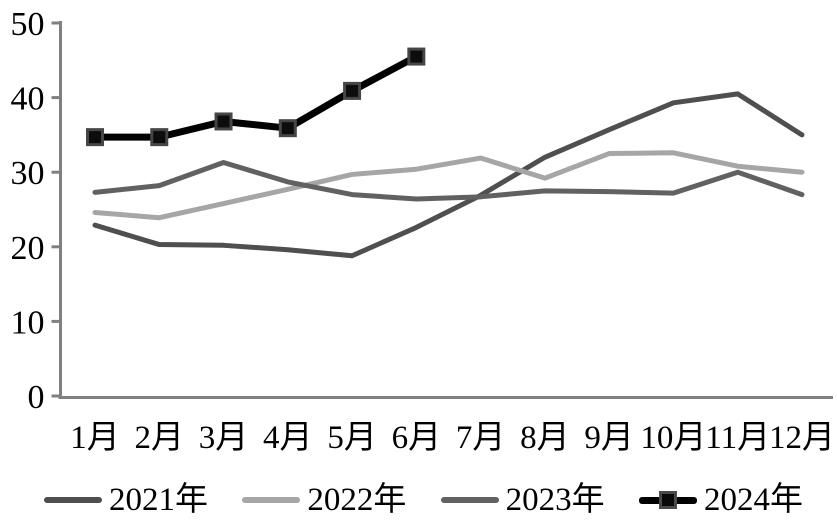 The image size is (837, 526). What do you see at coordinates (160, 438) in the screenshot?
I see `x-axis-label: 2月` at bounding box center [160, 438].